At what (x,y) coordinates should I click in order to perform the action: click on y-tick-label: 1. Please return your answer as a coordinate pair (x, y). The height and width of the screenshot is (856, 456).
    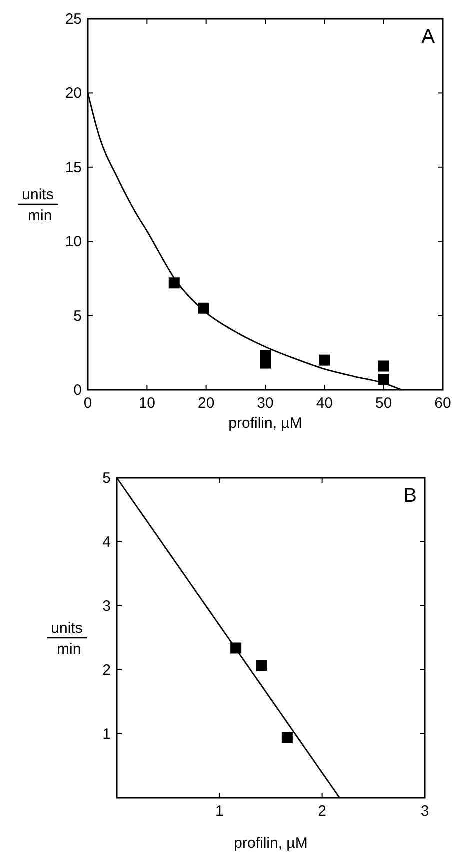
    Looking at the image, I should click on (106, 734).